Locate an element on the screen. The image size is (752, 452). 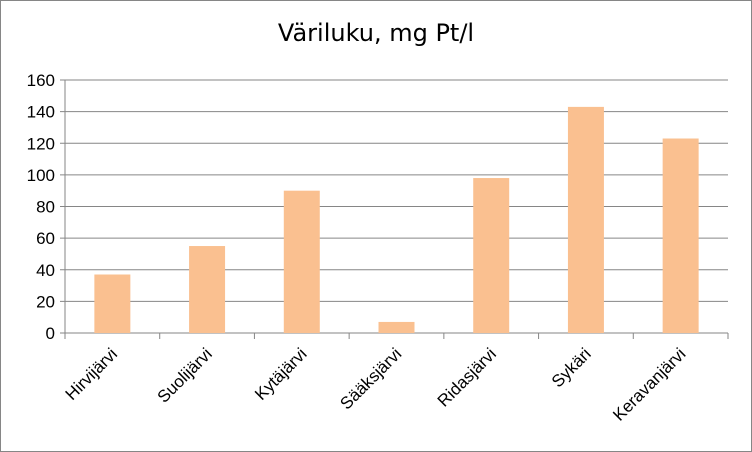
x-tick-label: Keravanjärvi is located at coordinates (649, 384).